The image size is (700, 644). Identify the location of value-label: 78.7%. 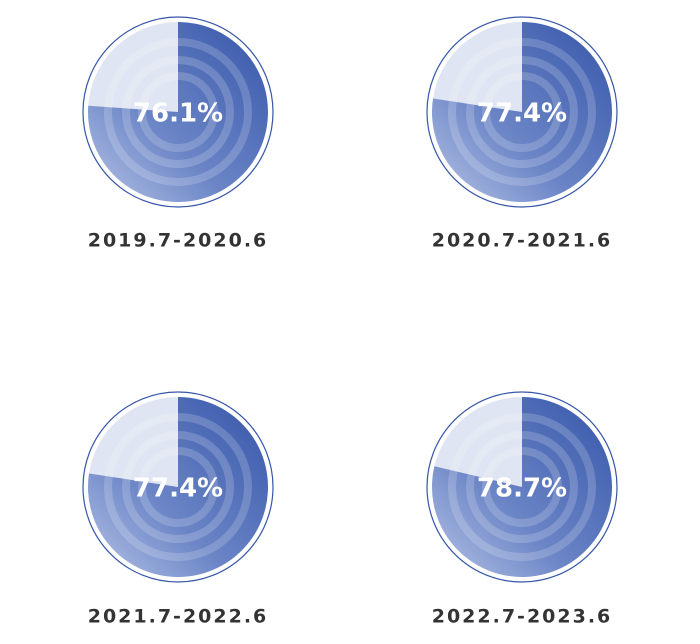
(522, 489).